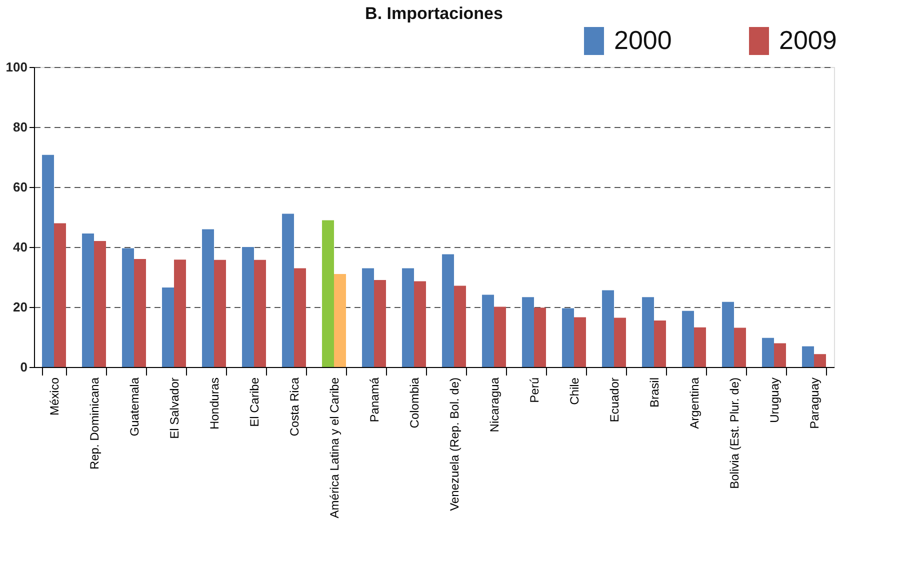  Describe the element at coordinates (335, 447) in the screenshot. I see `x-tick-label: América Latina y el Caribe` at that location.